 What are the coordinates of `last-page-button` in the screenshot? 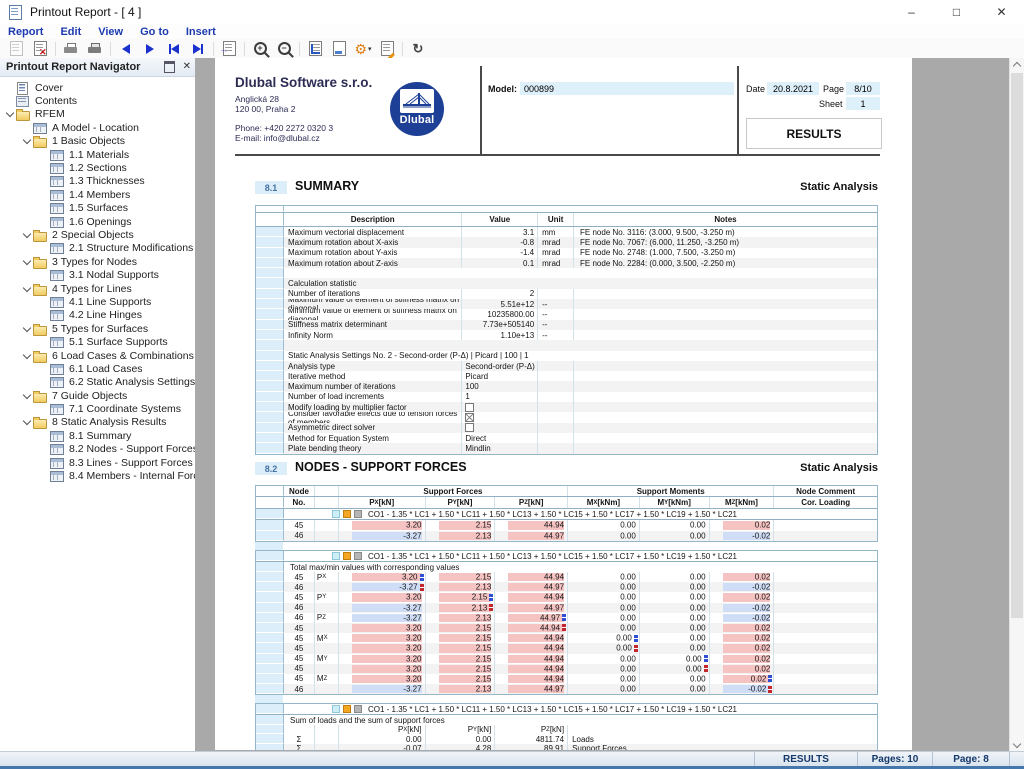 It's located at (198, 49).